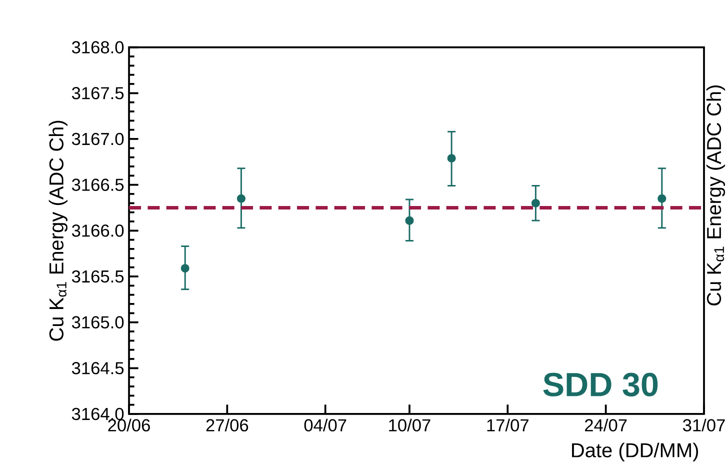 Image resolution: width=728 pixels, height=474 pixels. I want to click on x-axis-title: Date (DD/MM), so click(635, 452).